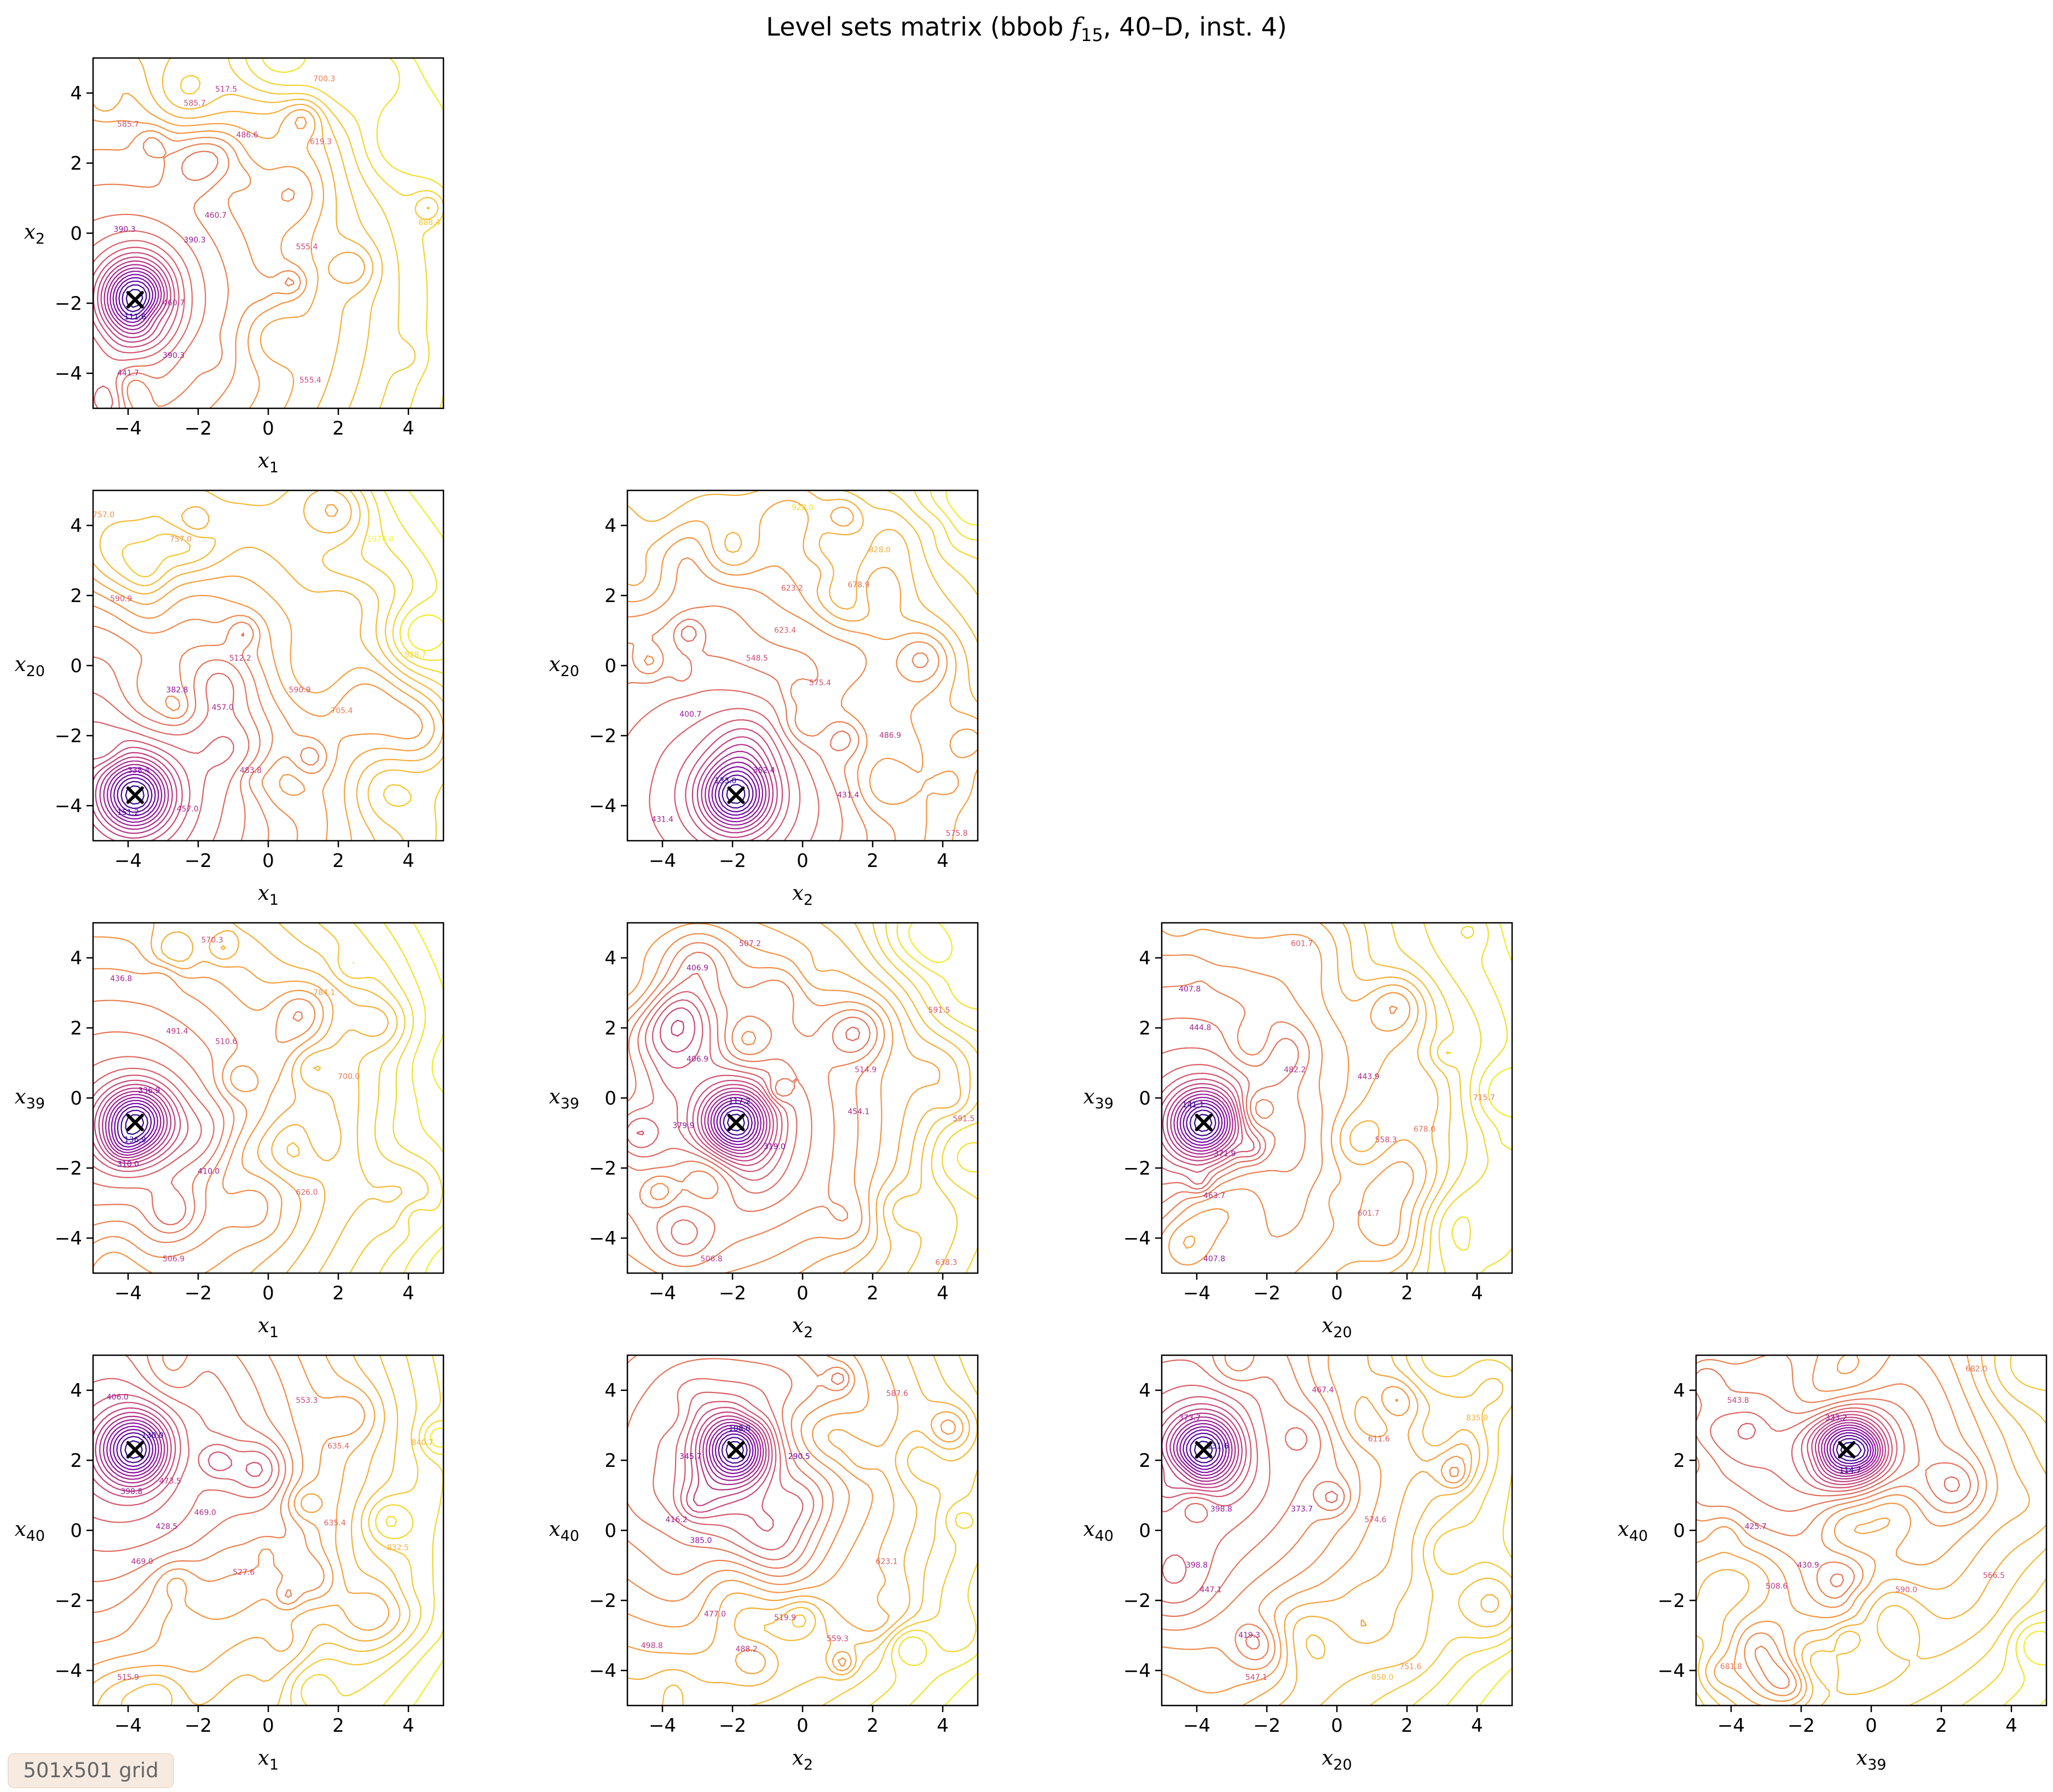 The image size is (2053, 1792). I want to click on contour-value-label: 310.0, so click(128, 1164).